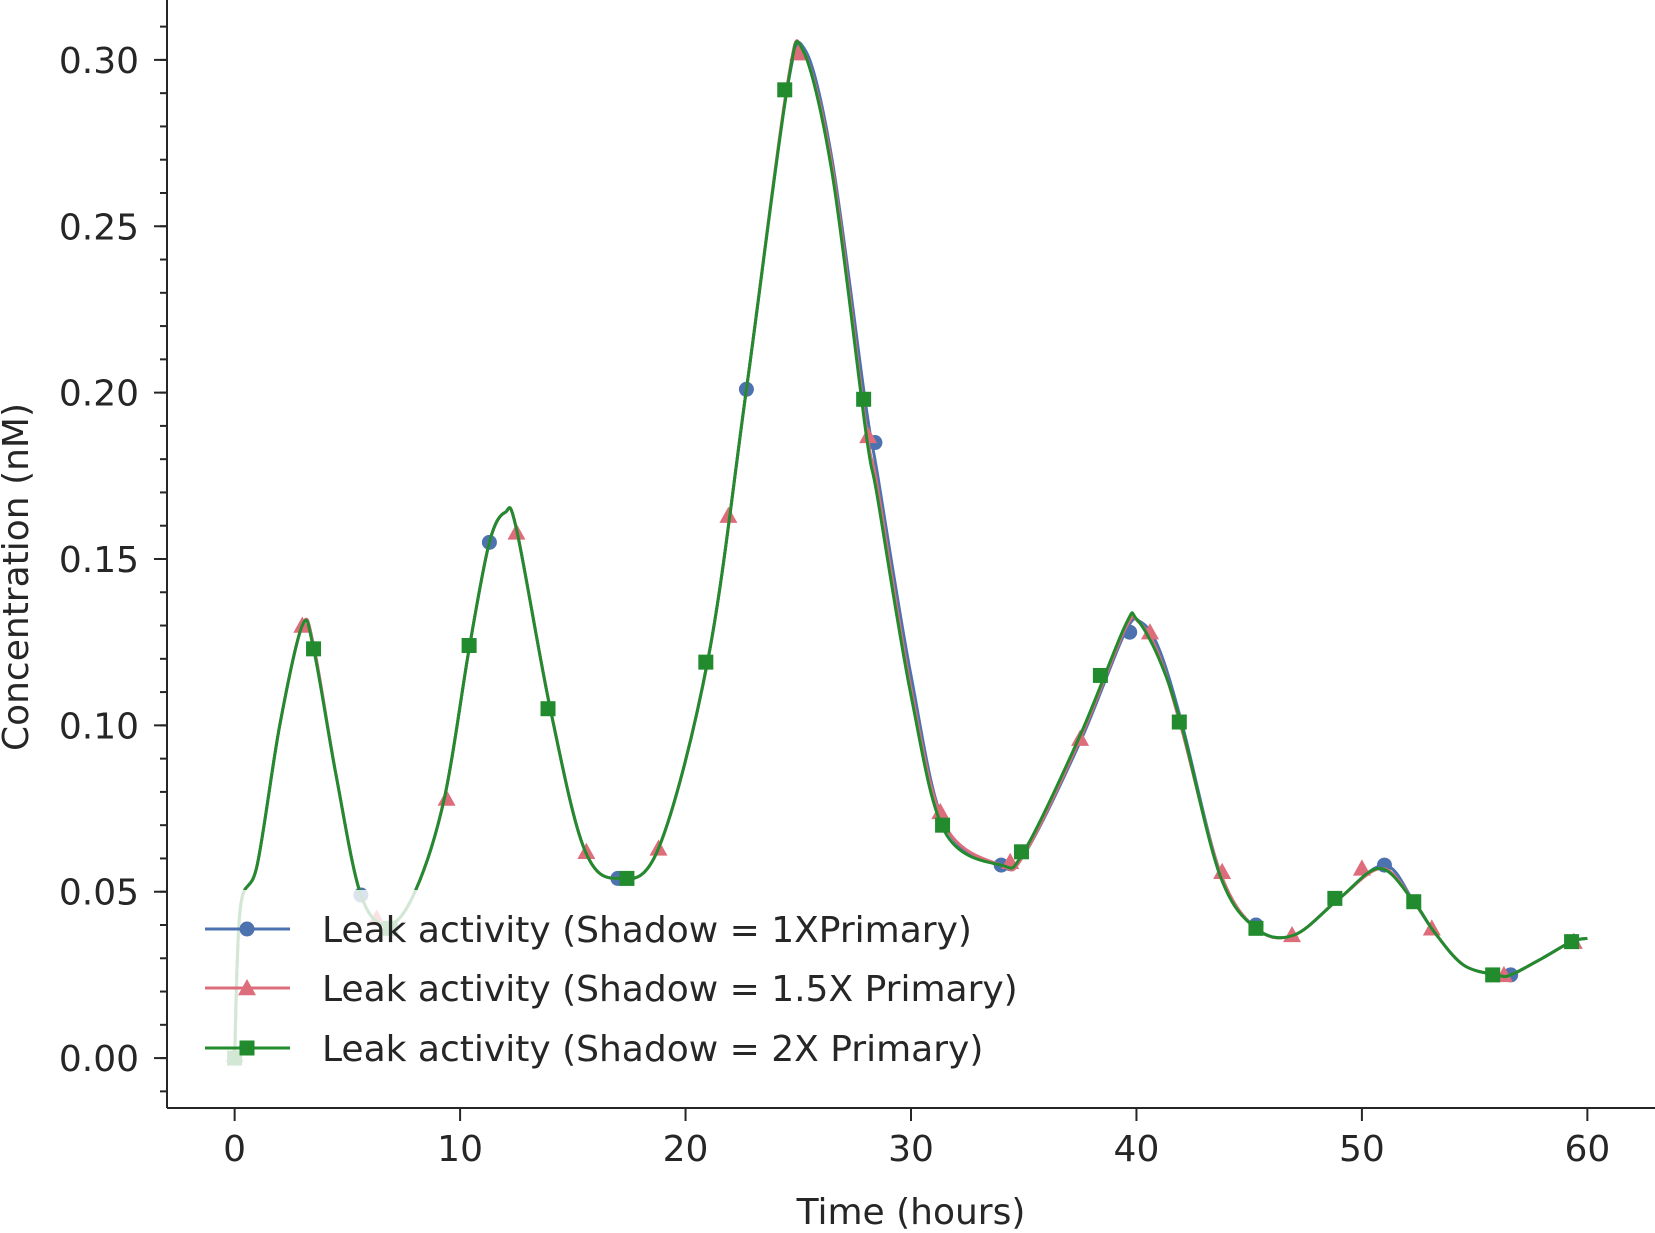  What do you see at coordinates (99, 61) in the screenshot?
I see `y-tick-label: 0.30` at bounding box center [99, 61].